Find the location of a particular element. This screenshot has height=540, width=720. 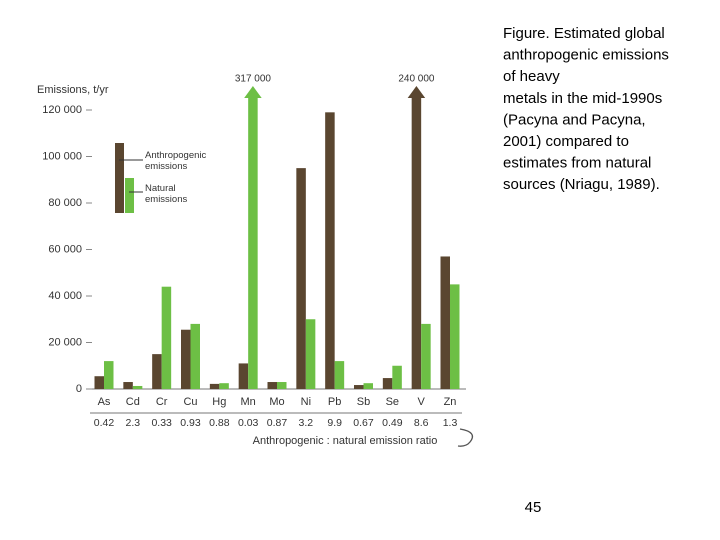

x-tick-label: Cr is located at coordinates (162, 402).